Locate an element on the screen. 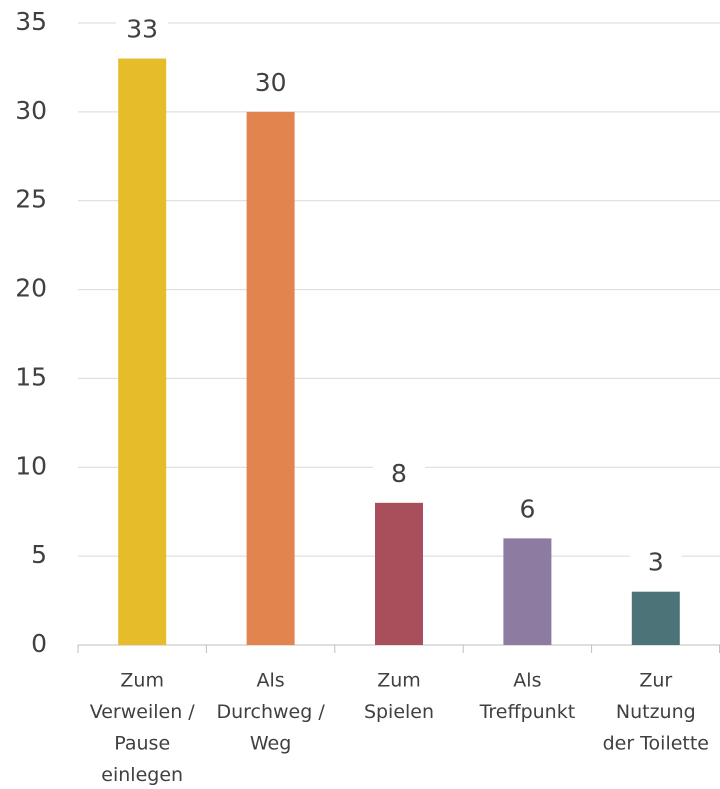 The image size is (720, 789). x-tick-label: der Toilette is located at coordinates (656, 744).